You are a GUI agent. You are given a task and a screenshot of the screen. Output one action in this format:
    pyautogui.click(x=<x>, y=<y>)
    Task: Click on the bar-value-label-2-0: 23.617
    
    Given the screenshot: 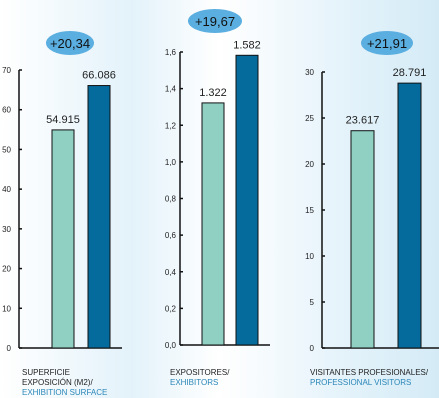 What is the action you would take?
    pyautogui.click(x=363, y=121)
    